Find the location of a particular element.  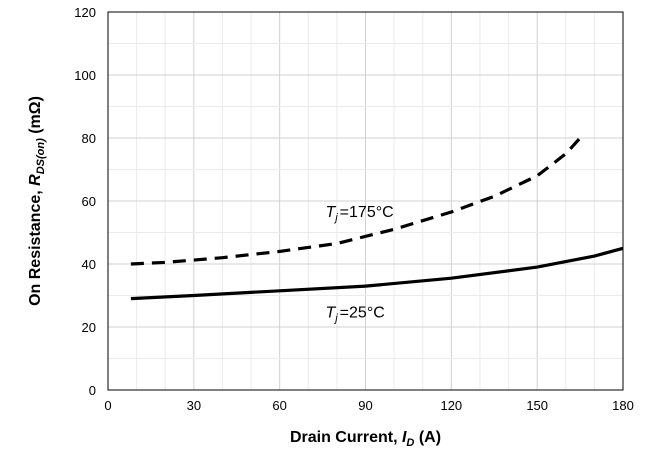

y-tick-label: 40 is located at coordinates (89, 264).